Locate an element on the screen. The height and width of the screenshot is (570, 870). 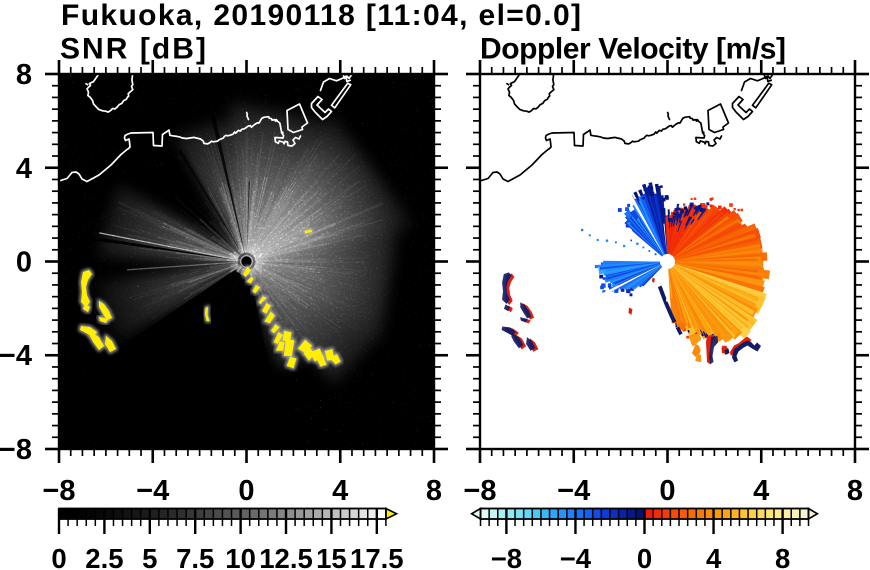
svg-text: 5 is located at coordinates (149, 556).